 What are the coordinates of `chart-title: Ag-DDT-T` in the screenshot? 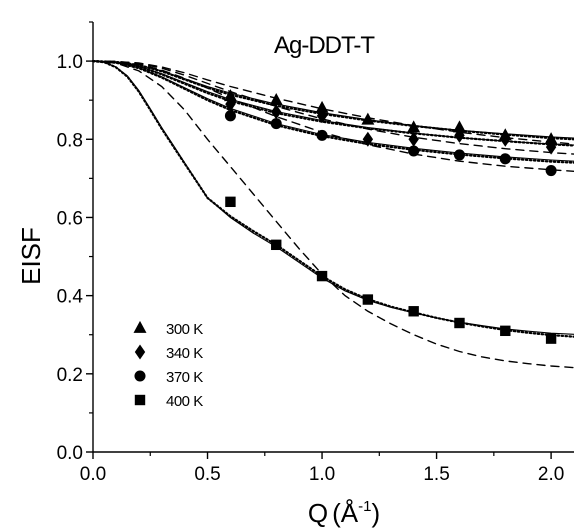 It's located at (324, 45).